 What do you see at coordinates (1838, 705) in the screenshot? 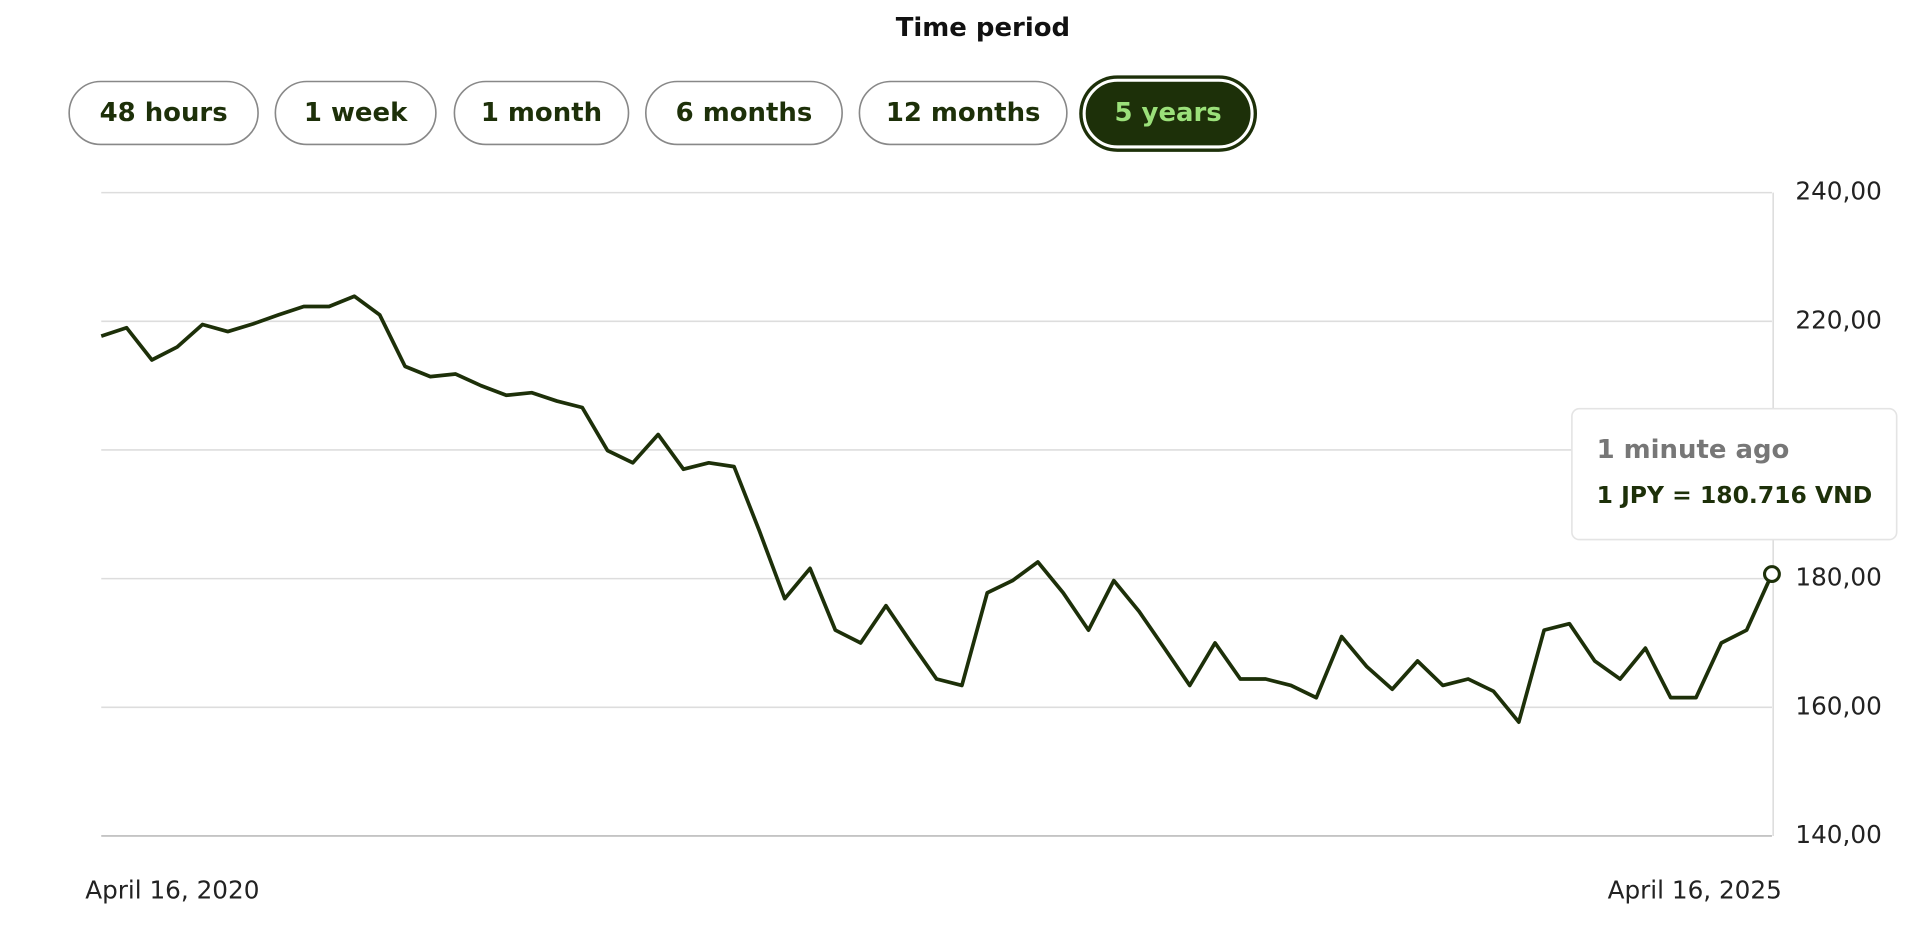
I see `y-tick-label: 160,00` at bounding box center [1838, 705].